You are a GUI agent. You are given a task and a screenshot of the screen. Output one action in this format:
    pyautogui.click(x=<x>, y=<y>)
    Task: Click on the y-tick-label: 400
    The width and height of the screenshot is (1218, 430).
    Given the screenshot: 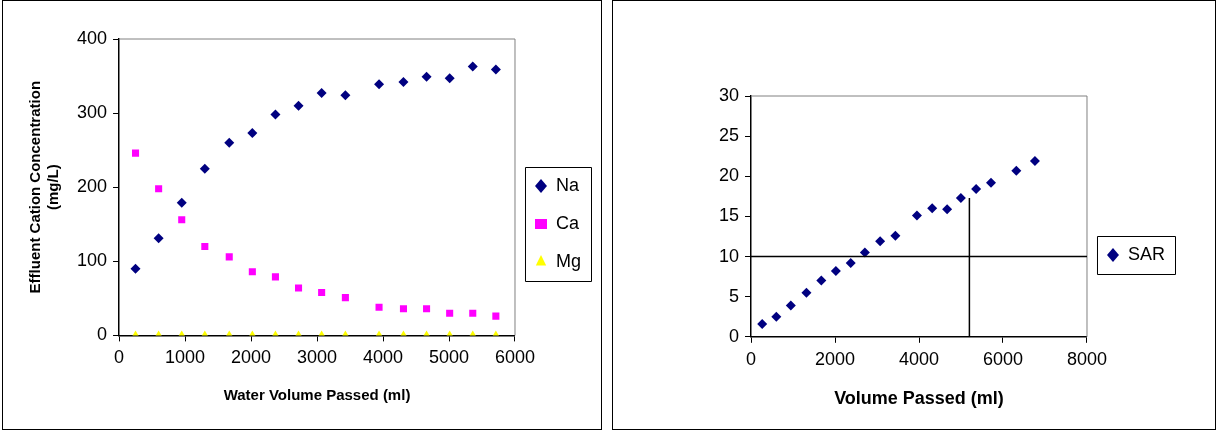 What is the action you would take?
    pyautogui.click(x=92, y=37)
    